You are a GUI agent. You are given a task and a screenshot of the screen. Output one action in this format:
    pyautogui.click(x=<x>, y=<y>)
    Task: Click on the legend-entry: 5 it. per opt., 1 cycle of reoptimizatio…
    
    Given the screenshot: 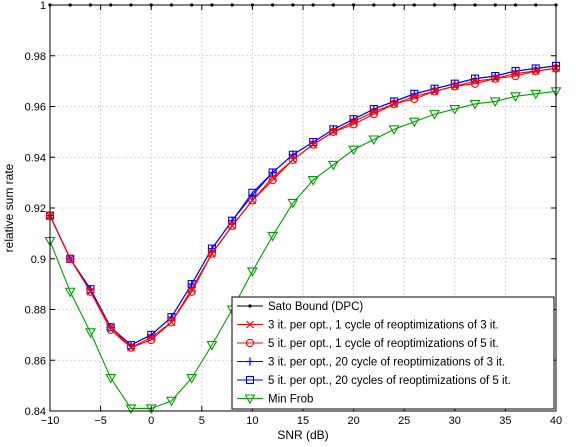 What is the action you would take?
    pyautogui.click(x=368, y=344)
    